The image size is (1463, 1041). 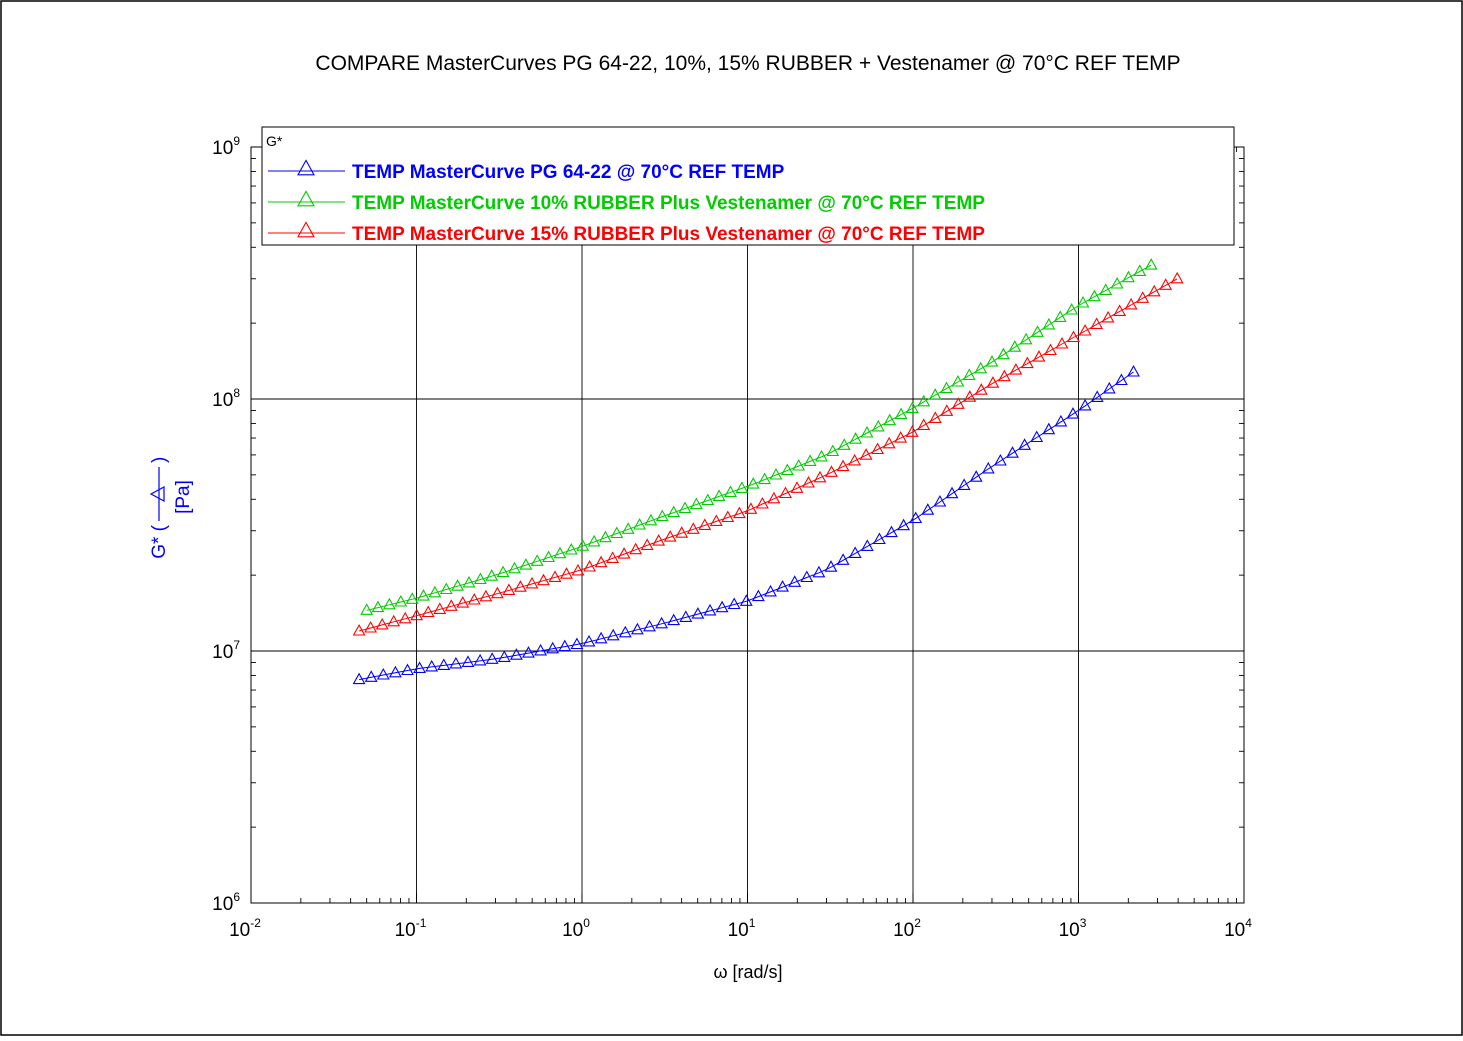 What do you see at coordinates (742, 928) in the screenshot?
I see `x-tick-label: 10¹` at bounding box center [742, 928].